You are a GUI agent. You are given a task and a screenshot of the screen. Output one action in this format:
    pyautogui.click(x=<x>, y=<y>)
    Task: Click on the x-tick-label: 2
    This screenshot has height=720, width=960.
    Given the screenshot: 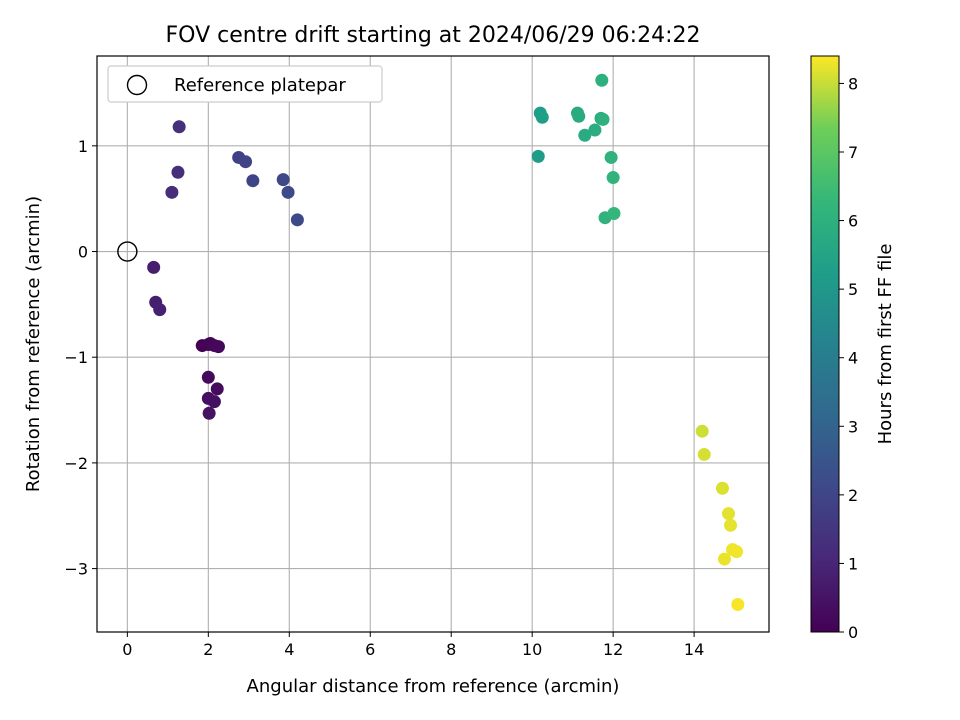 What is the action you would take?
    pyautogui.click(x=208, y=649)
    